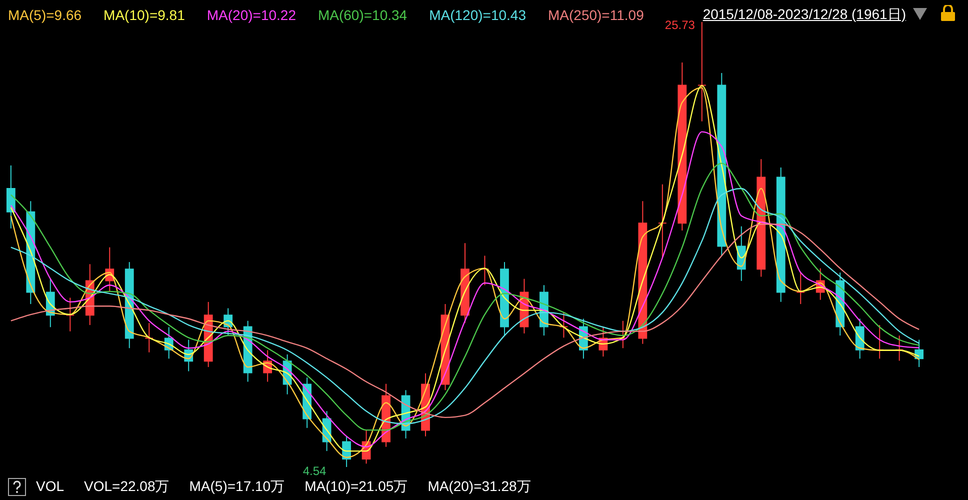 Image resolution: width=968 pixels, height=500 pixels. I want to click on annotation: 25.73, so click(680, 25).